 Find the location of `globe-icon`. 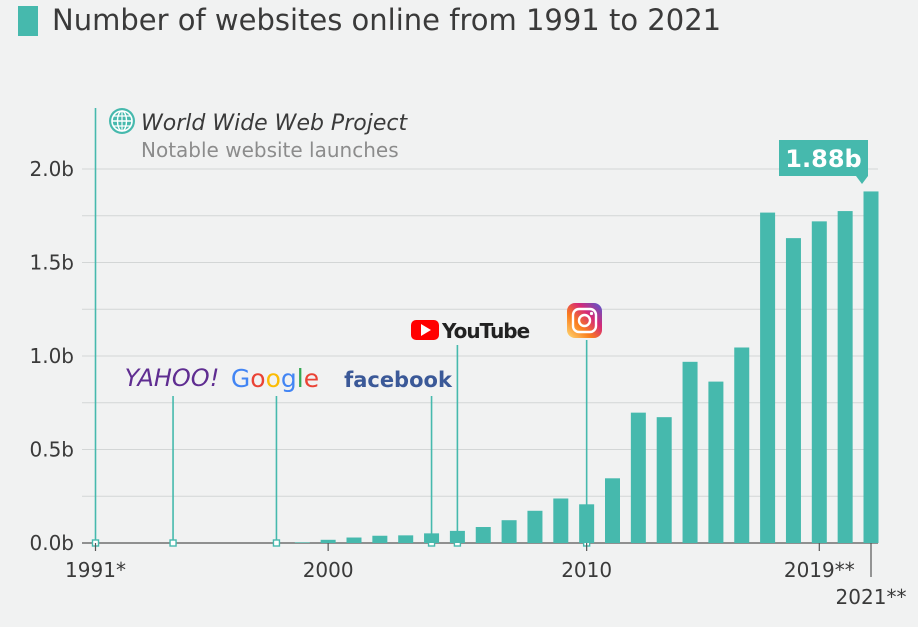

globe-icon is located at coordinates (122, 121).